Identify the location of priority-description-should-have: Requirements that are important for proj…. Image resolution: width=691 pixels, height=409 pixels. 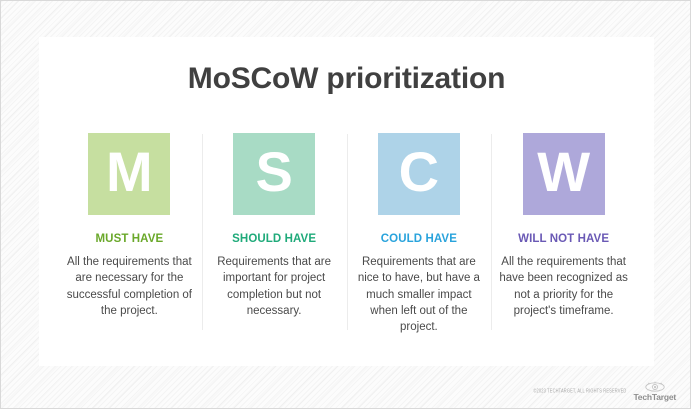
(274, 286).